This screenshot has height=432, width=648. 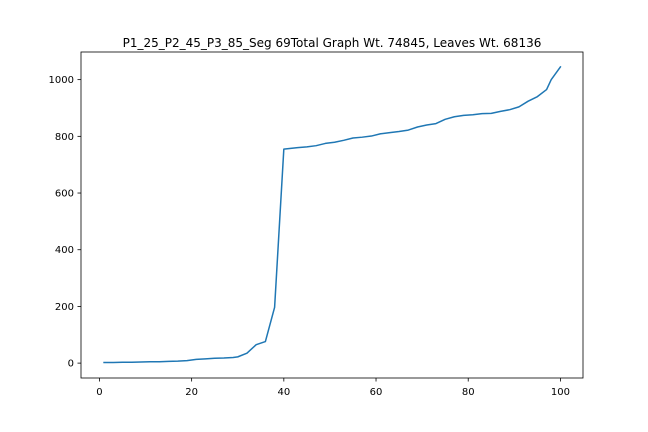 I want to click on x-tick-label: 80, so click(x=468, y=392).